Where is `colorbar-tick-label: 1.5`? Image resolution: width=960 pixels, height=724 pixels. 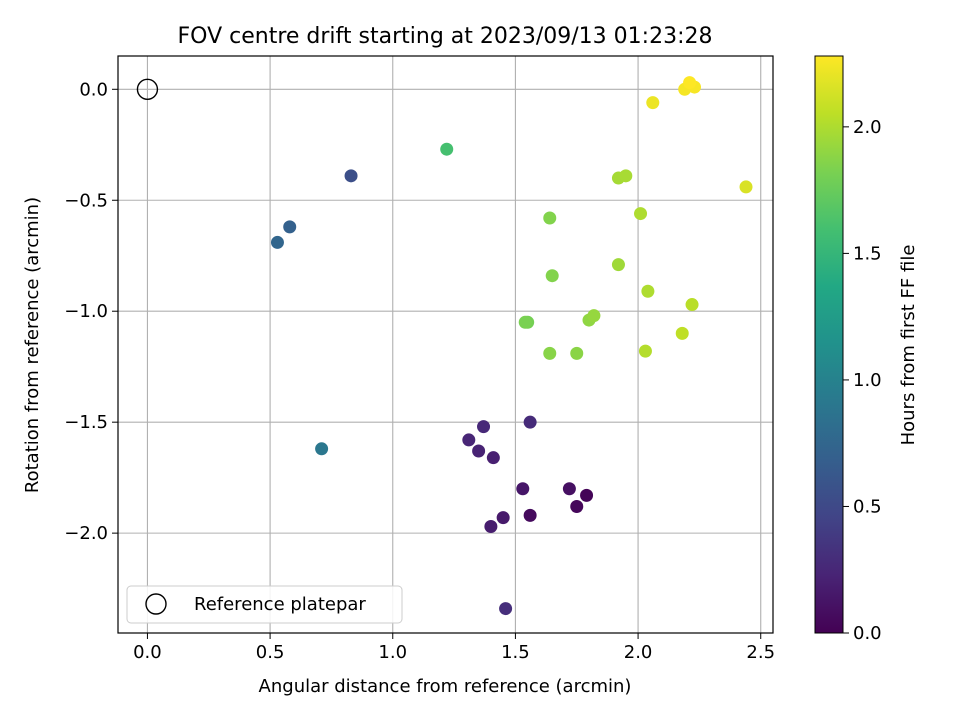
colorbar-tick-label: 1.5 is located at coordinates (867, 253).